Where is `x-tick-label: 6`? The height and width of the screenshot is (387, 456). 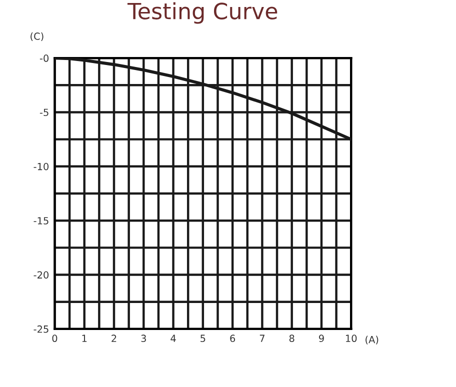 x-tick-label: 6 is located at coordinates (233, 338).